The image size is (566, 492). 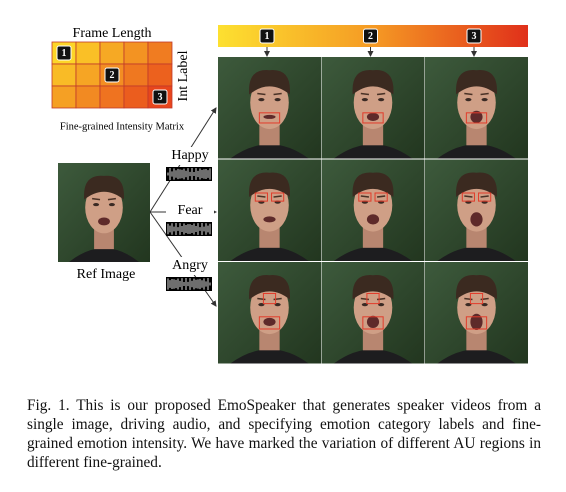 What do you see at coordinates (122, 126) in the screenshot?
I see `matrix-caption: Fine-grained Intensity Matrix` at bounding box center [122, 126].